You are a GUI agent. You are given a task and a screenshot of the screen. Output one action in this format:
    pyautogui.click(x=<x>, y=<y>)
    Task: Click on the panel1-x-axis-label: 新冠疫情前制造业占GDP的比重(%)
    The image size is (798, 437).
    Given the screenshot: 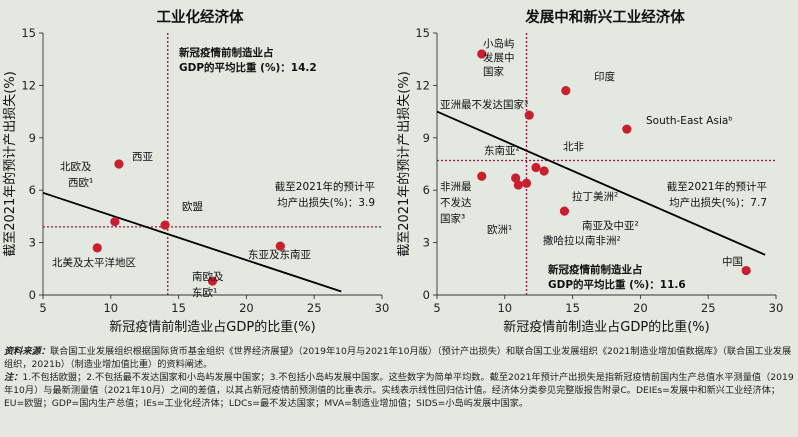 What is the action you would take?
    pyautogui.click(x=212, y=327)
    